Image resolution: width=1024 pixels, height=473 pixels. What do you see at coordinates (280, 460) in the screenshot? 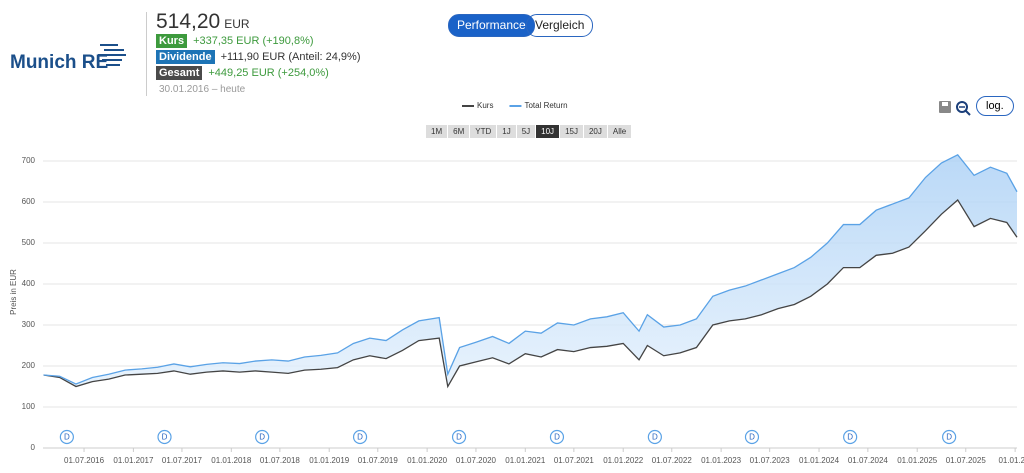
I see `x-tick-label: 01.07.2018` at bounding box center [280, 460].